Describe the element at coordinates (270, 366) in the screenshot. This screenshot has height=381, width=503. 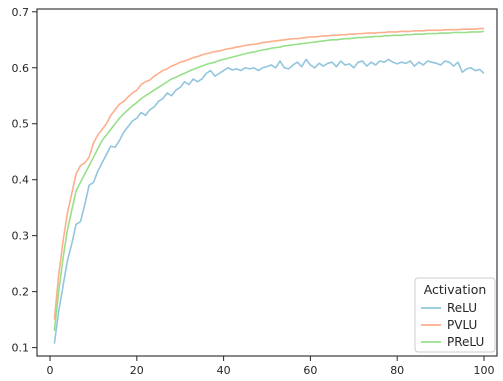
I see `x-axis: 0 20 40 60 80 100` at that location.